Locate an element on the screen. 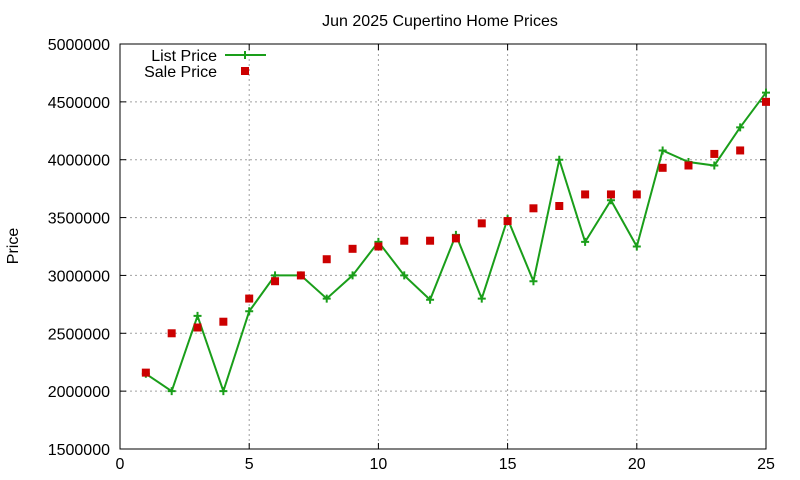 The width and height of the screenshot is (800, 480). x-tick-label: 25 is located at coordinates (766, 464).